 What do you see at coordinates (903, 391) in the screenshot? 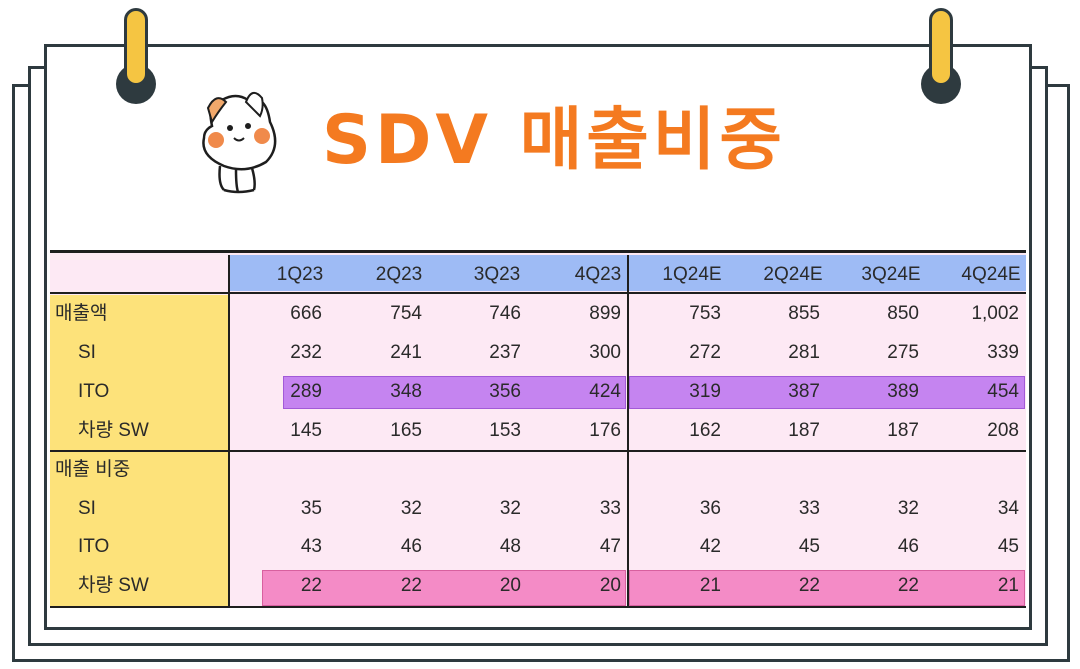
I see `table-cell: 389` at bounding box center [903, 391].